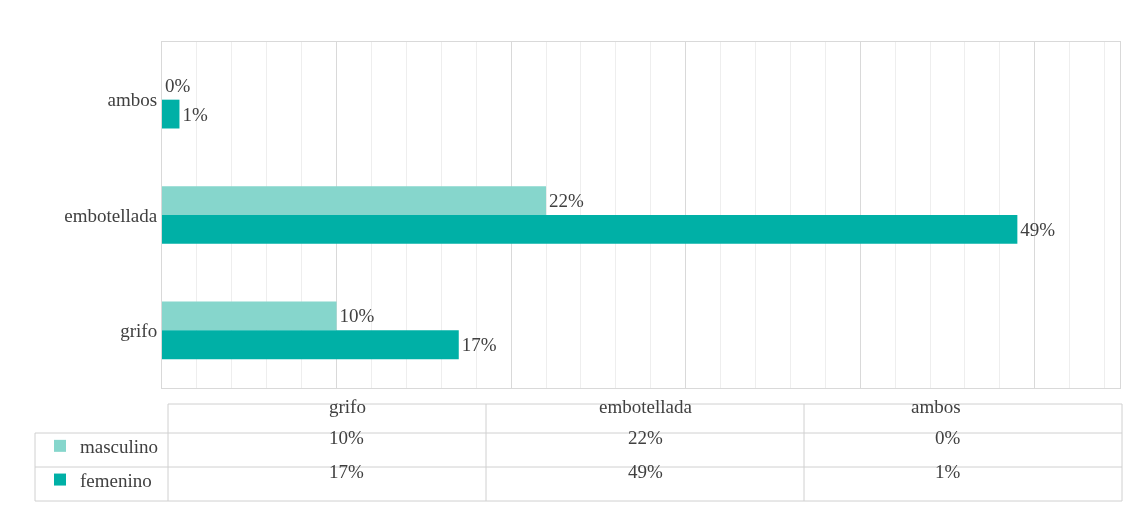 The image size is (1138, 525). What do you see at coordinates (645, 471) in the screenshot?
I see `text: 49%` at bounding box center [645, 471].